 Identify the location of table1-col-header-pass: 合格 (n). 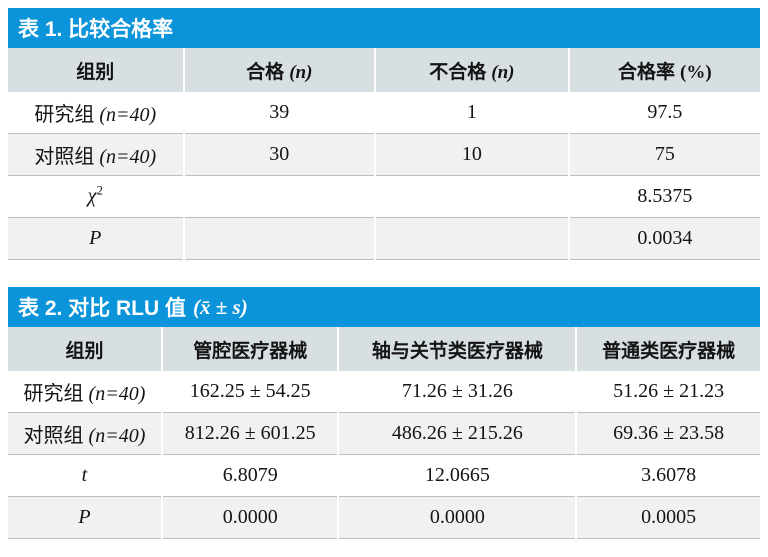
(279, 70).